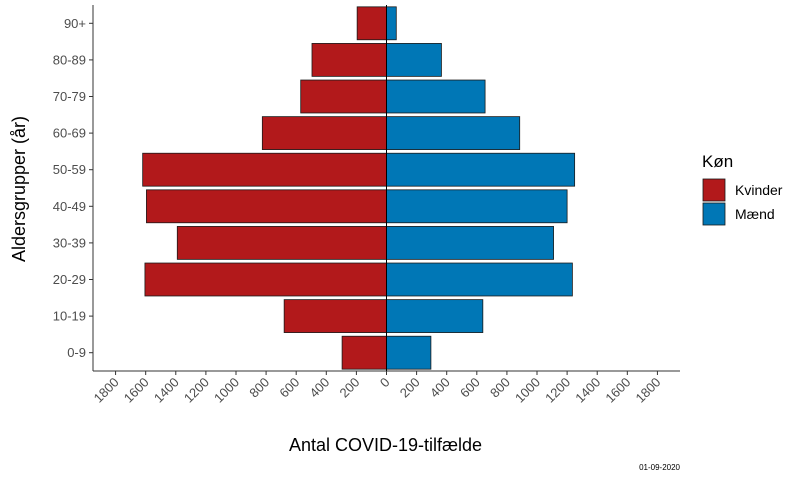 The height and width of the screenshot is (480, 800). What do you see at coordinates (414, 60) in the screenshot?
I see `bar-mænd-80-89` at bounding box center [414, 60].